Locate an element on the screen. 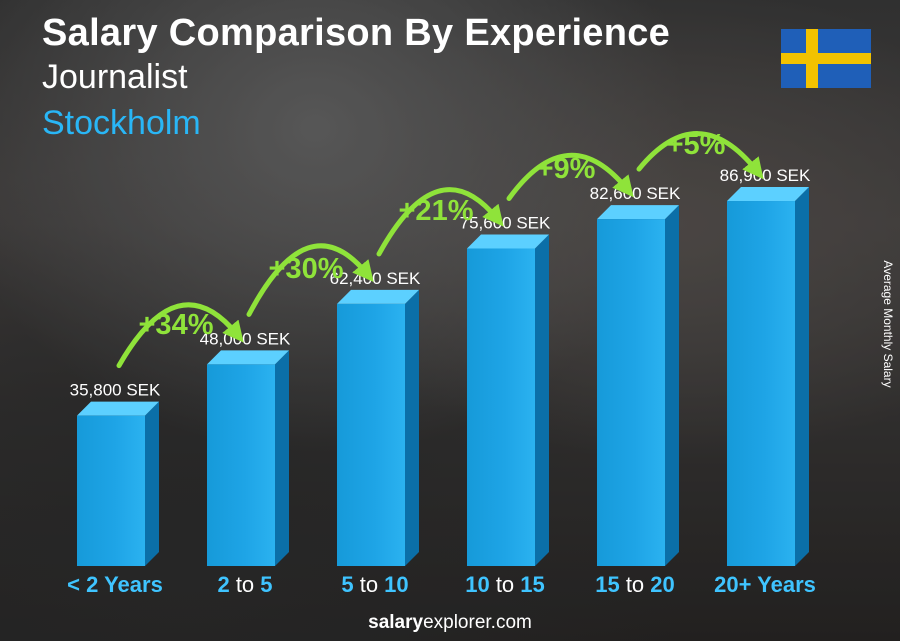  footer-brand-bold: salary is located at coordinates (396, 622).